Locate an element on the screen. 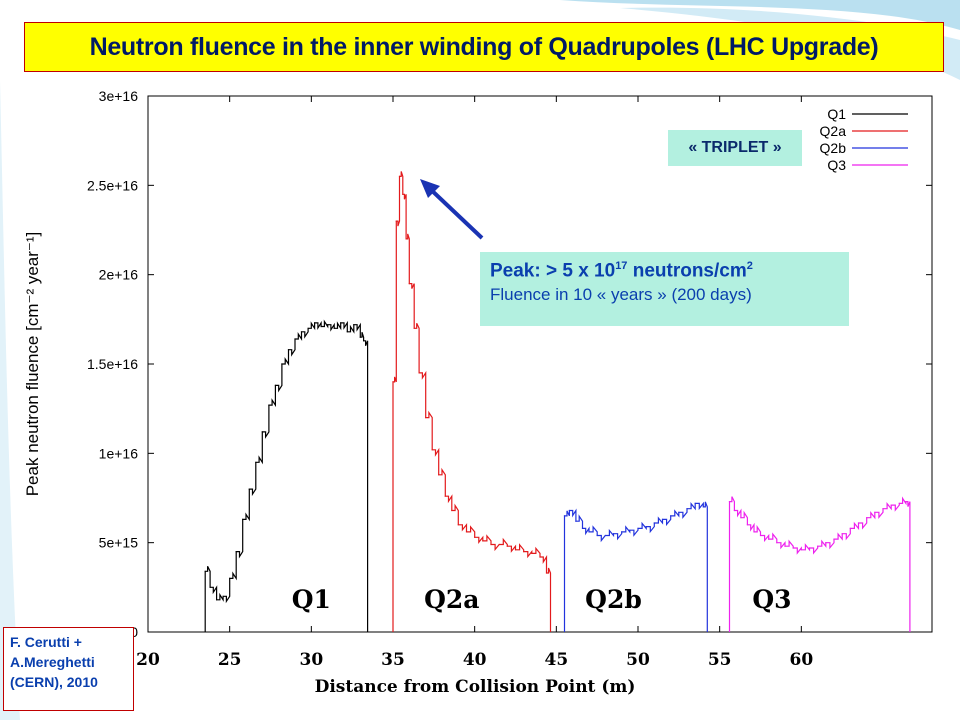 This screenshot has height=720, width=960. x-tick-label: 60 is located at coordinates (801, 660).